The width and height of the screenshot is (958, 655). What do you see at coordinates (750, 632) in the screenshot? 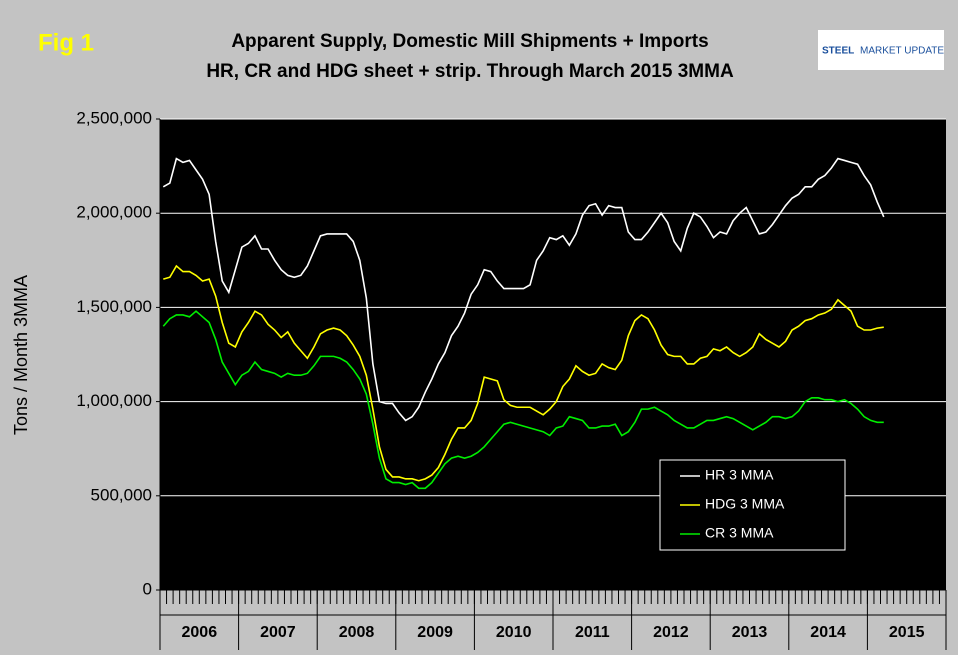
I see `x-tick-label: 2013` at bounding box center [750, 632].